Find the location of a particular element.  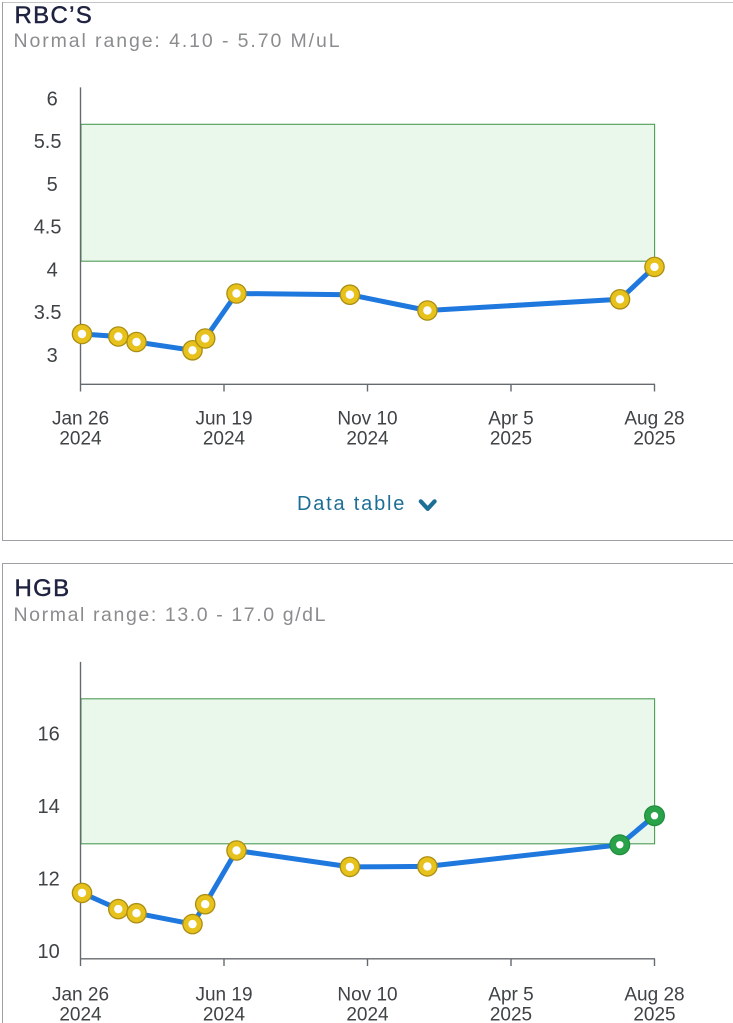

svg-text: 5.5 is located at coordinates (48, 142).